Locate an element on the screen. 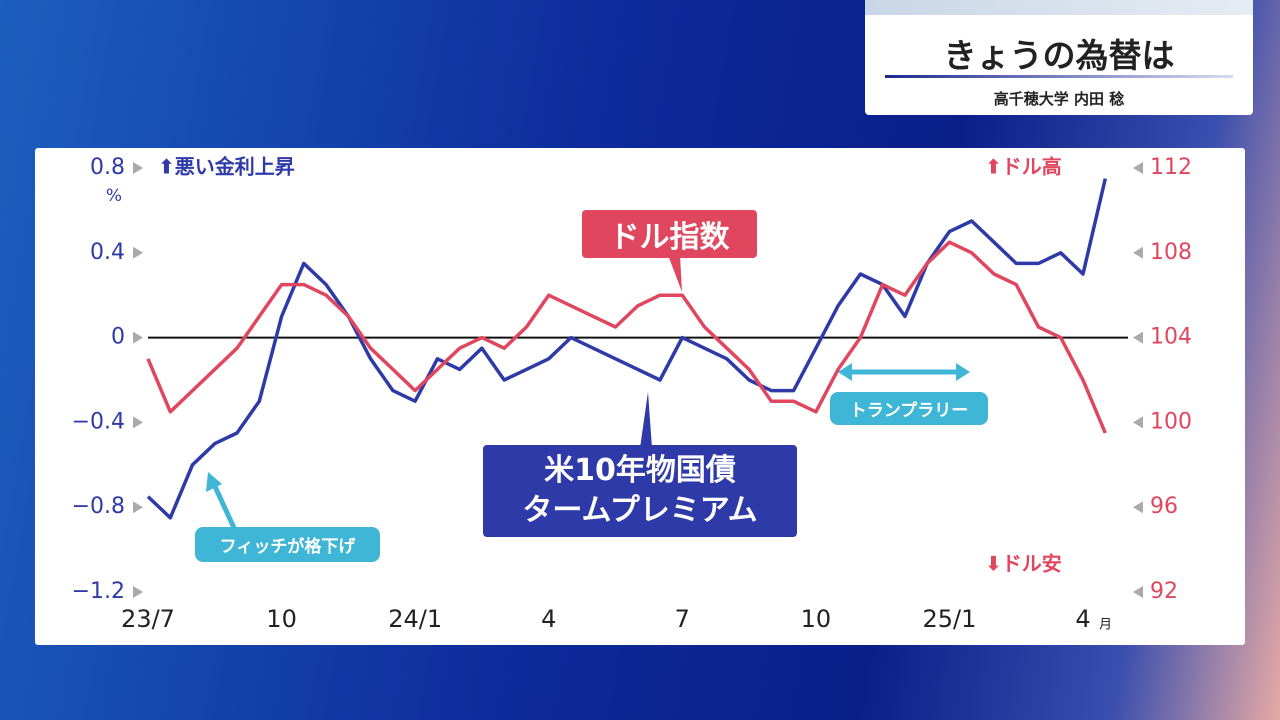 The image size is (1280, 720). x-tick-label: 25/1 is located at coordinates (949, 619).